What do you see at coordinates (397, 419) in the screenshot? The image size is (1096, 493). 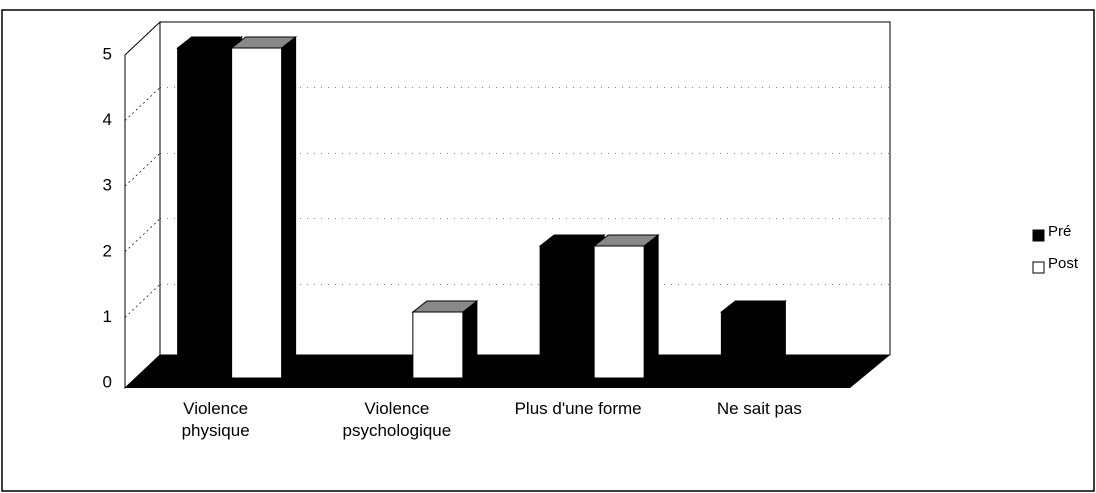 I see `x-tick-label: Violence psychologique` at bounding box center [397, 419].